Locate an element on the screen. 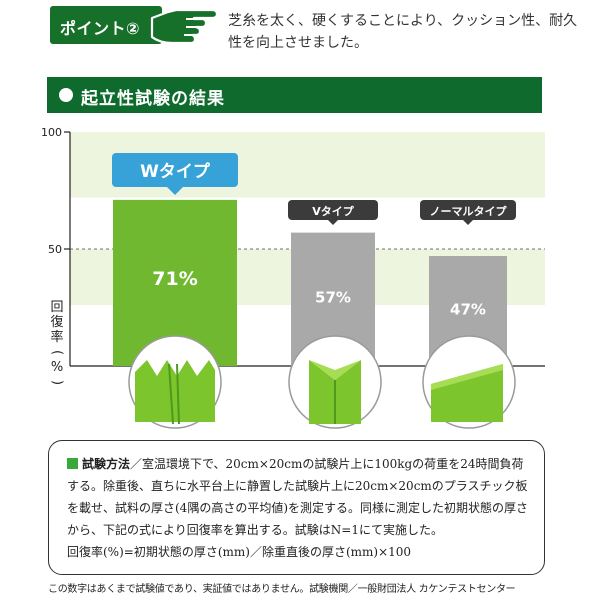 This screenshot has width=600, height=600. pointing-hand-icon is located at coordinates (184, 26).